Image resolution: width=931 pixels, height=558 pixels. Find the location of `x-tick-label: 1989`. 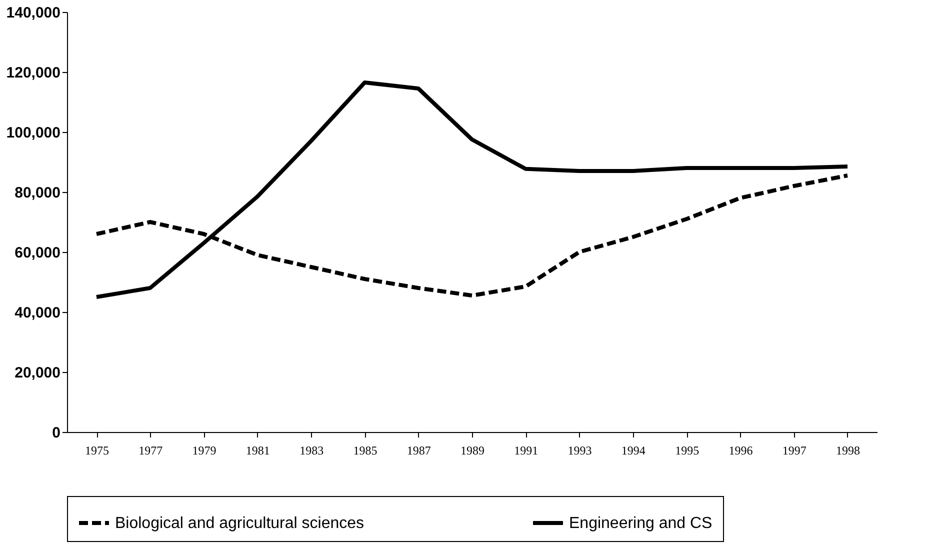

x-tick-label: 1989 is located at coordinates (472, 451).